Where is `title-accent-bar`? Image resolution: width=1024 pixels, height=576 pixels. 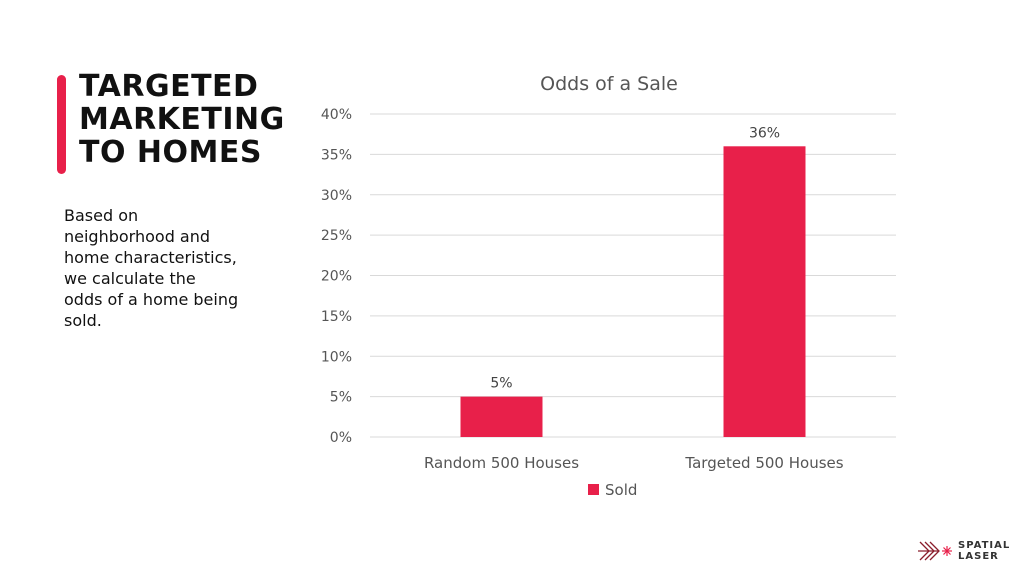
title-accent-bar is located at coordinates (61, 124).